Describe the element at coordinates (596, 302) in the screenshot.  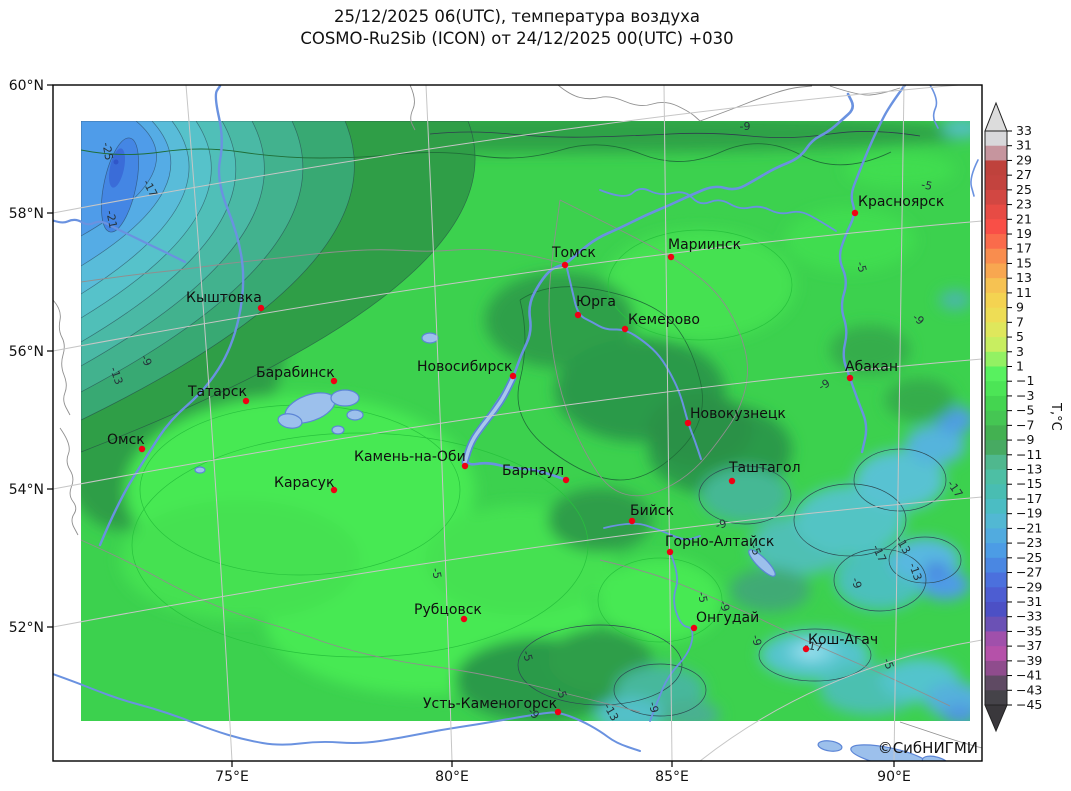
I see `city-label: Юрга` at that location.